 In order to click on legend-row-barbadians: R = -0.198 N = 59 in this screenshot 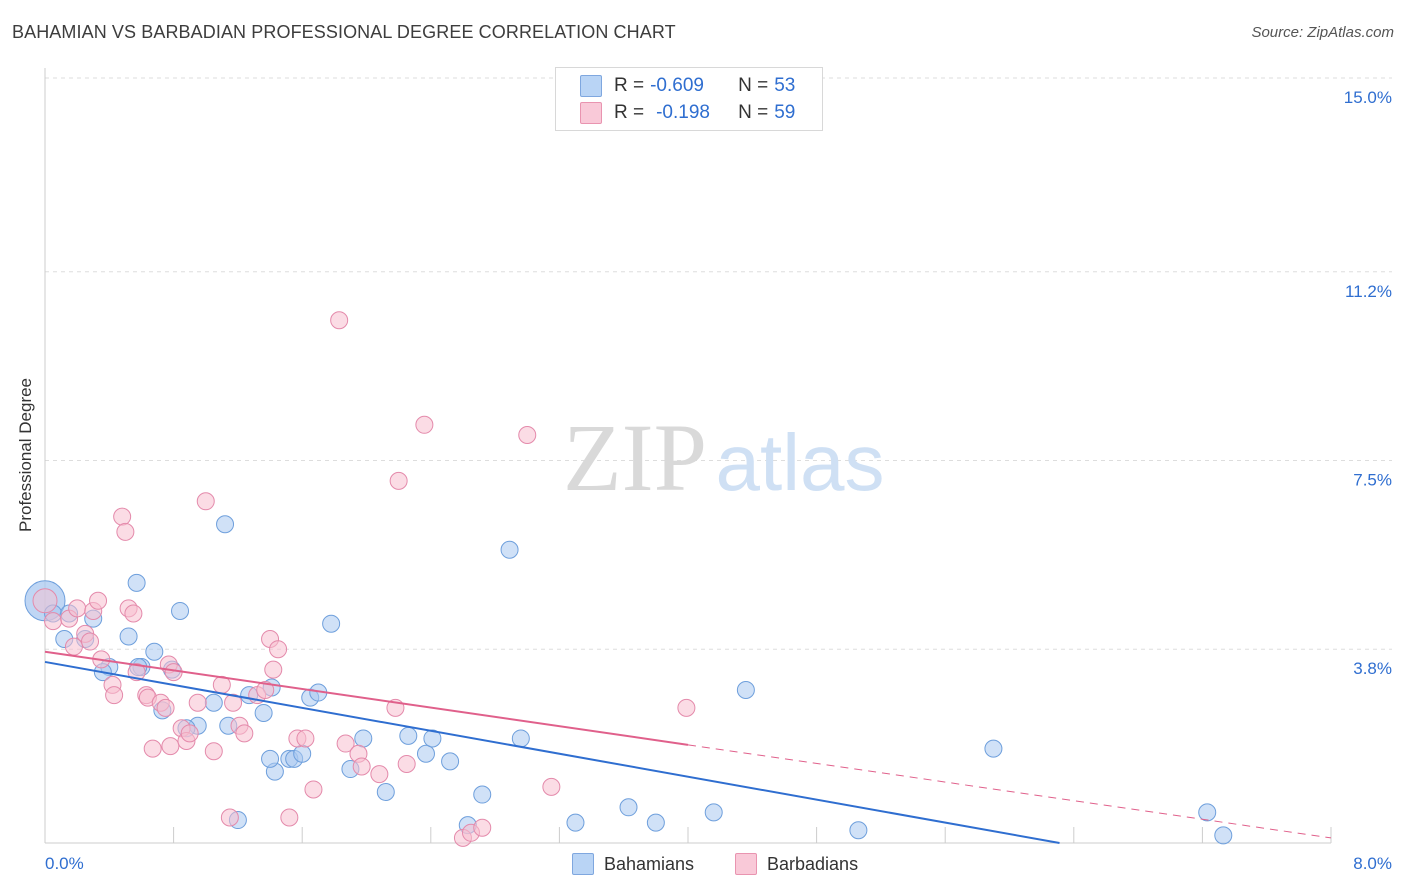, I will do `click(687, 113)`.